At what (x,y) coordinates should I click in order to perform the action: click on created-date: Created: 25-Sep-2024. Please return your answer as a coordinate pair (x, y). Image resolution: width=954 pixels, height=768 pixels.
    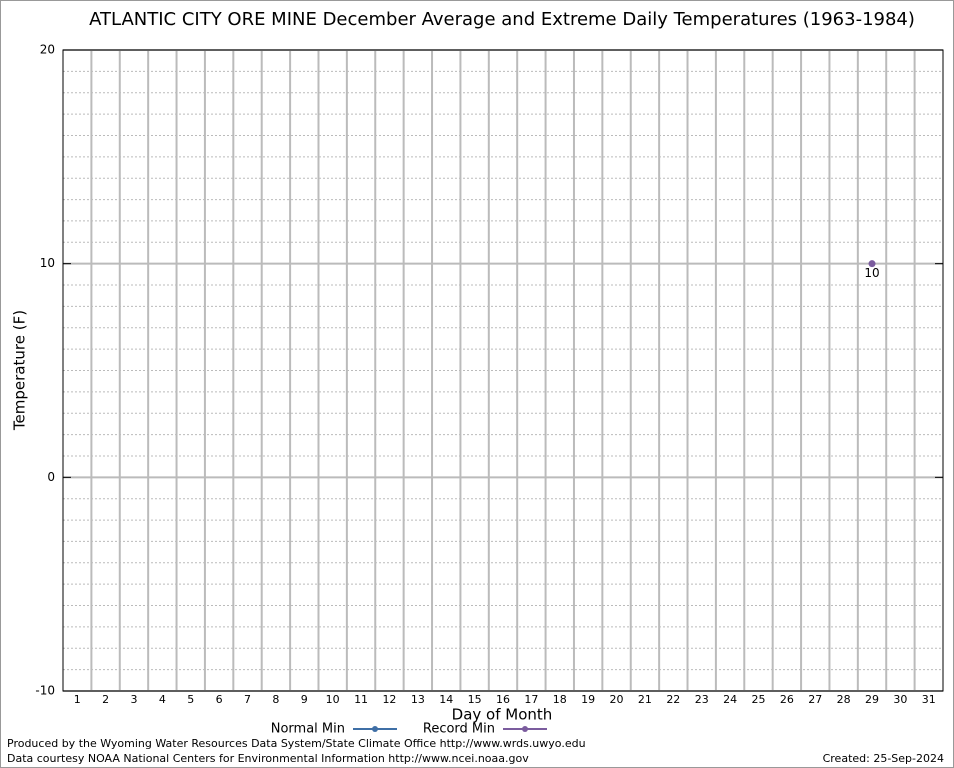
    Looking at the image, I should click on (883, 758).